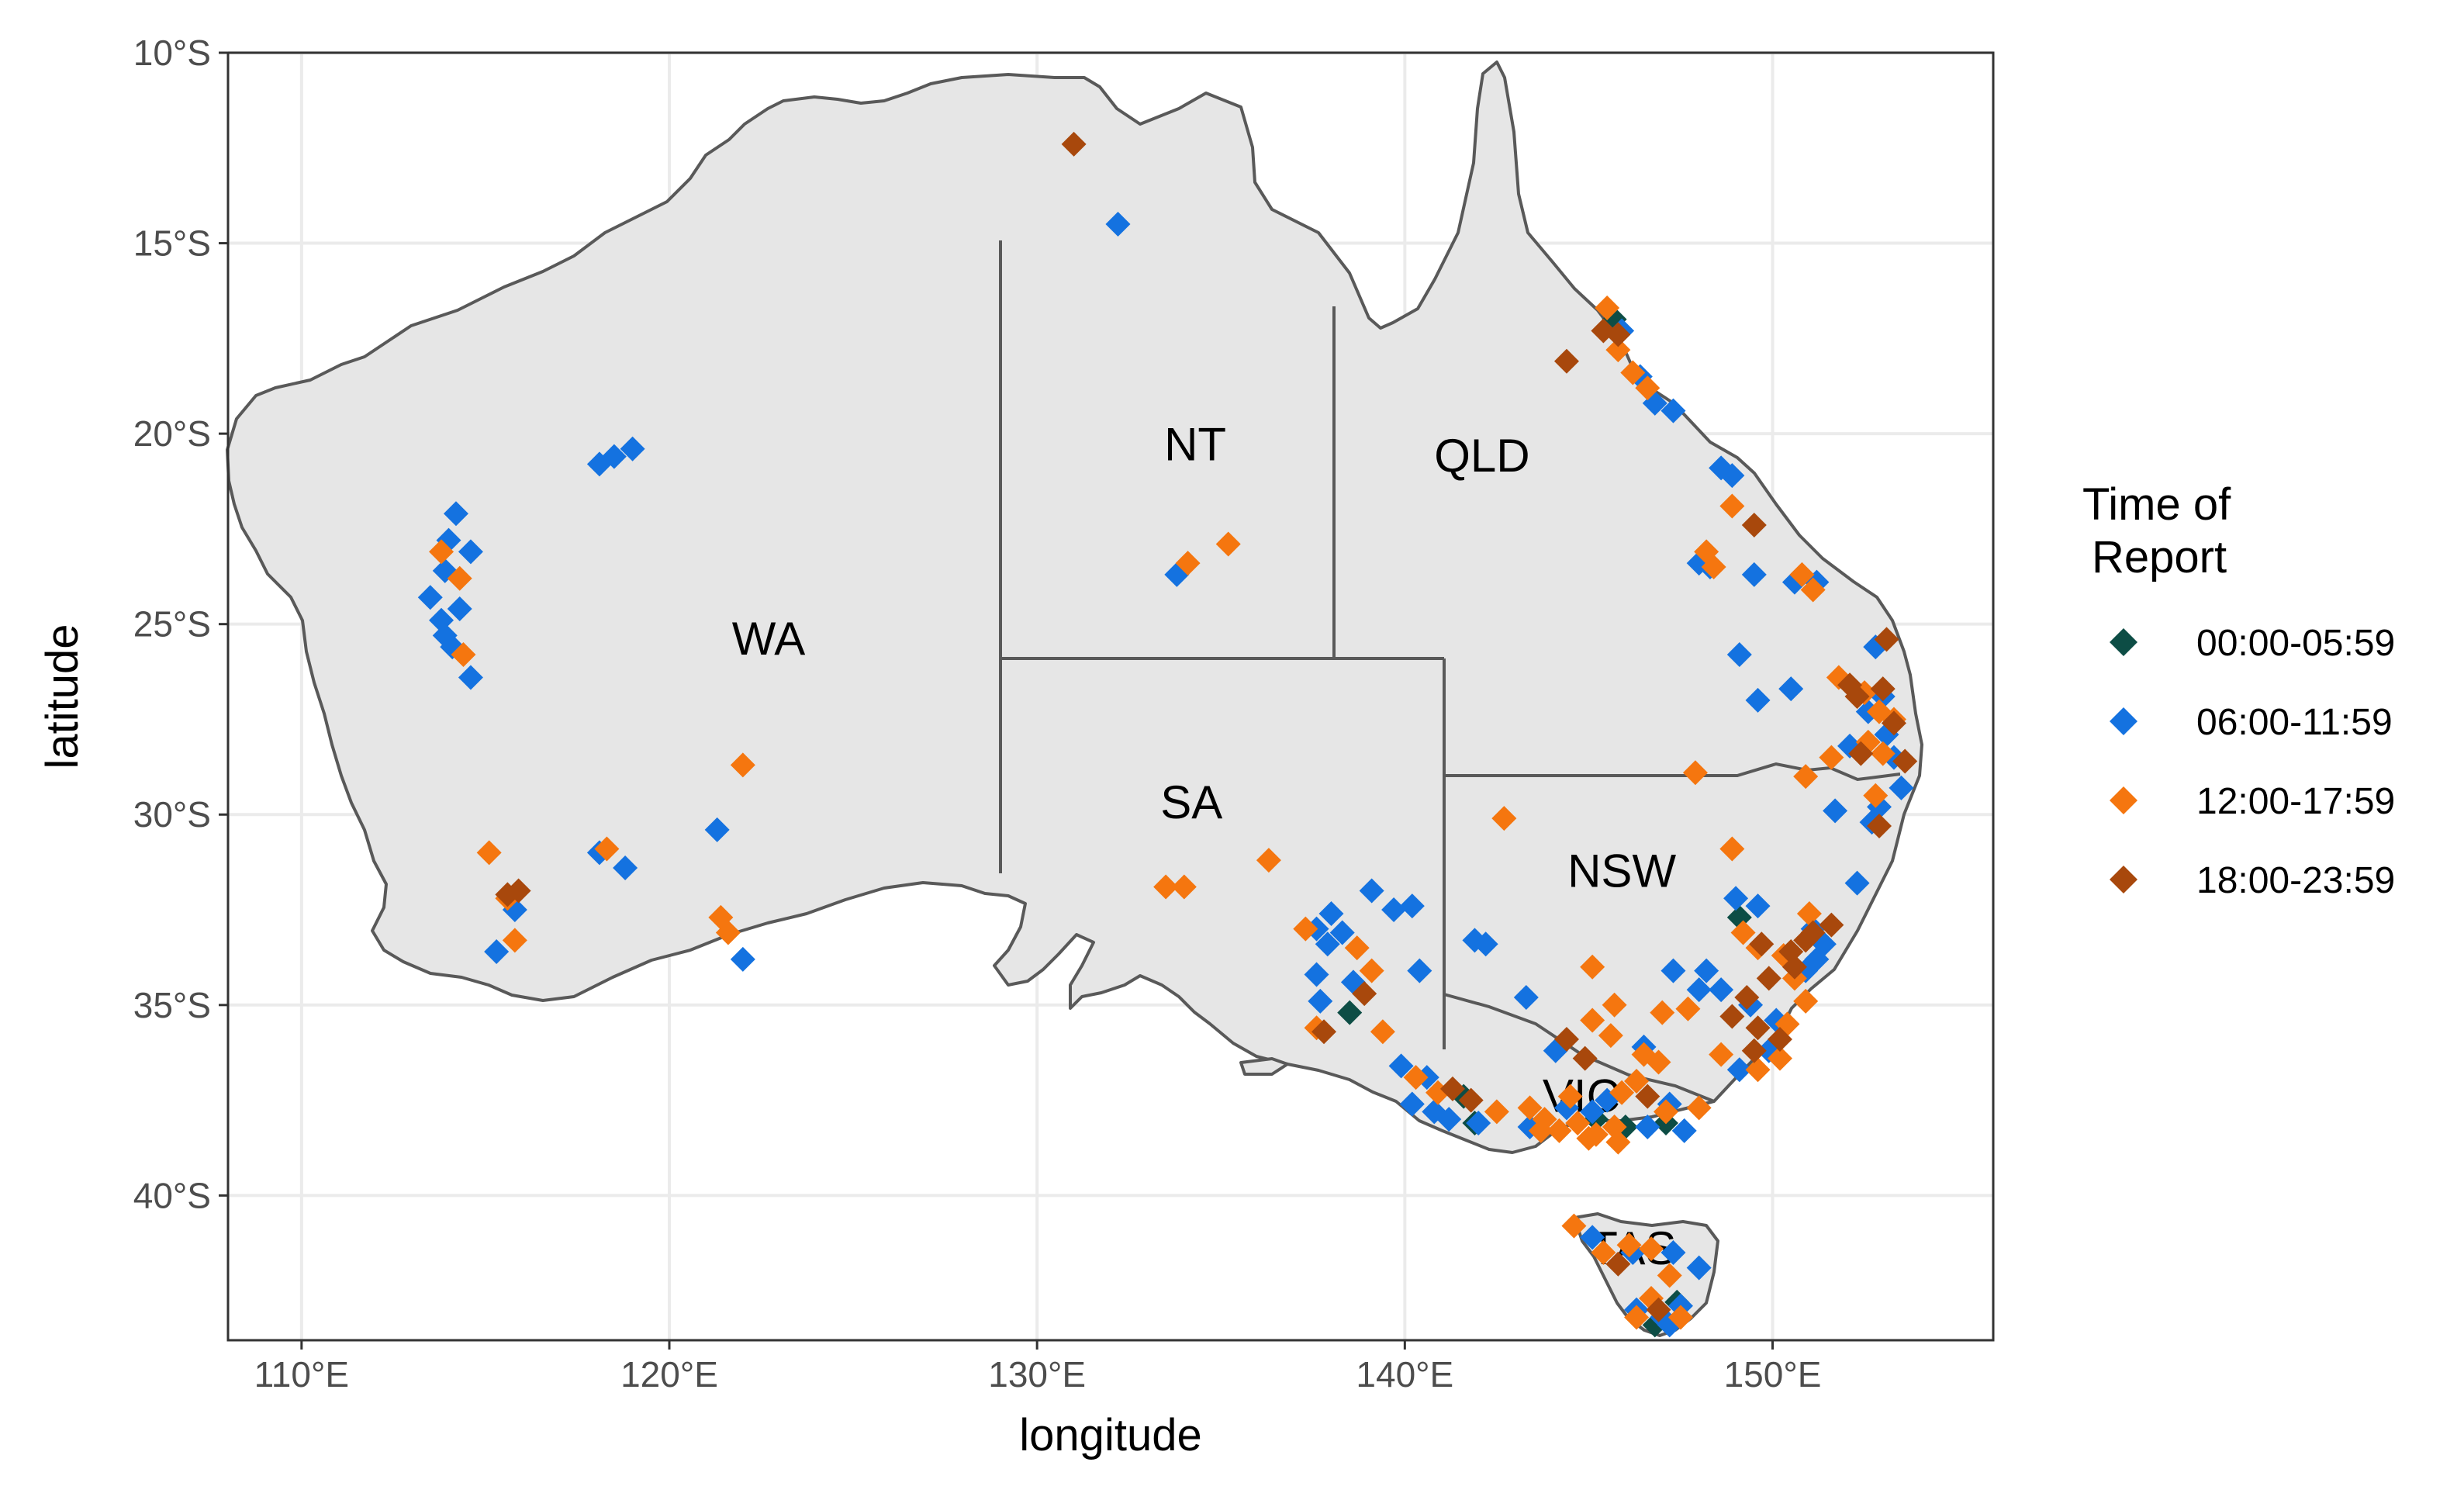  Describe the element at coordinates (1621, 871) in the screenshot. I see `state-label-nsw: NSW` at that location.